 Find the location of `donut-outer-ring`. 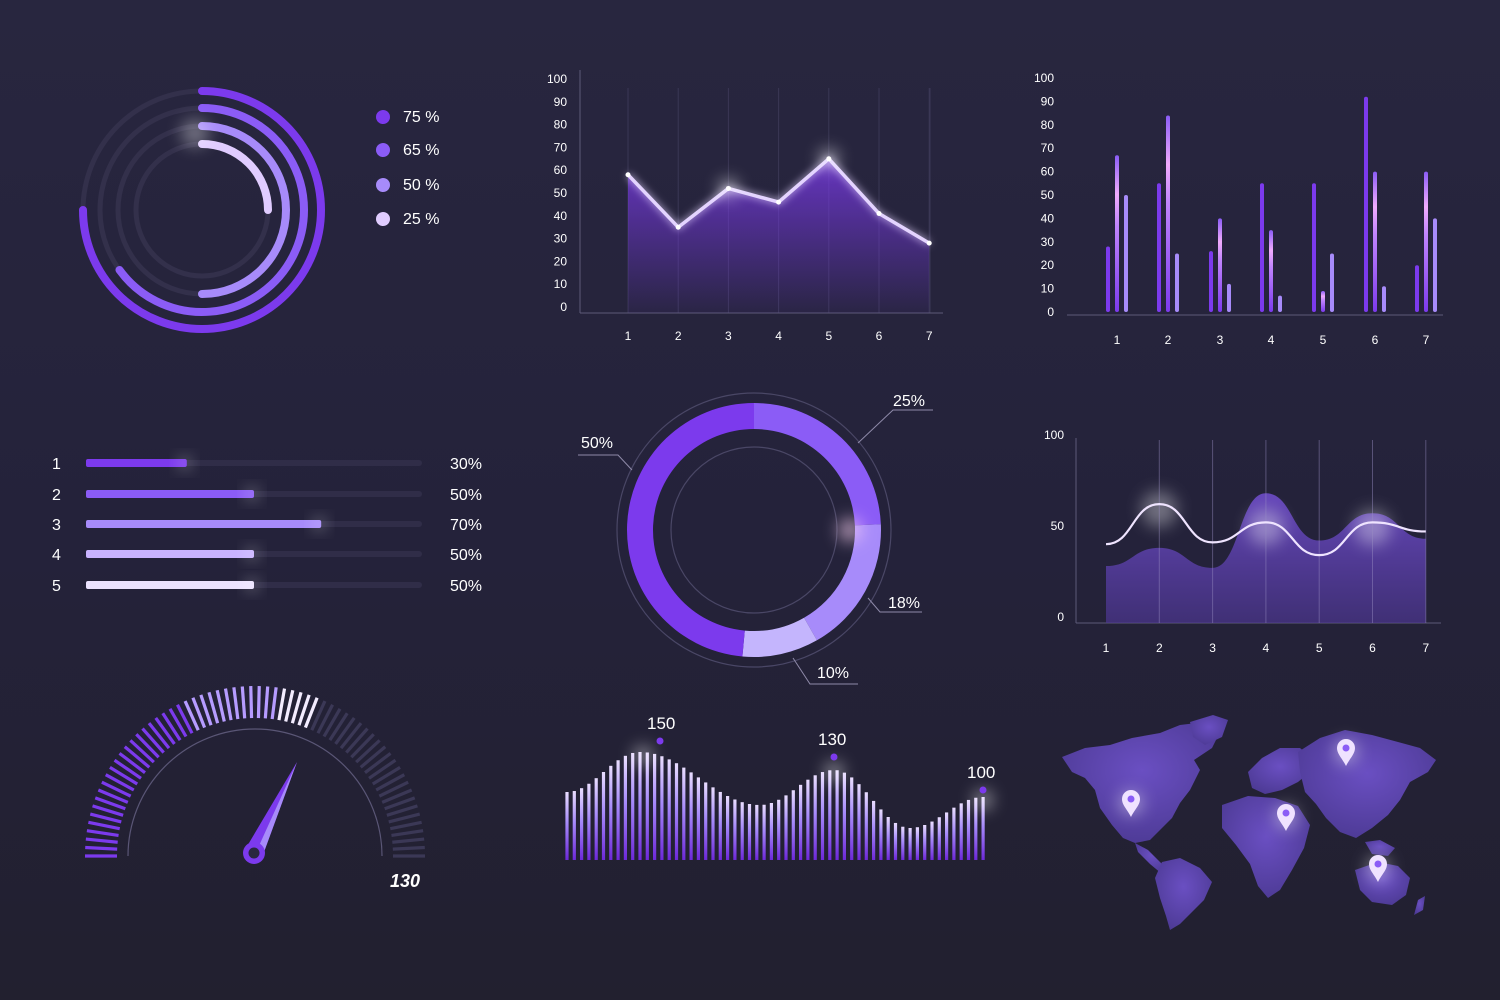

donut-outer-ring is located at coordinates (754, 530).